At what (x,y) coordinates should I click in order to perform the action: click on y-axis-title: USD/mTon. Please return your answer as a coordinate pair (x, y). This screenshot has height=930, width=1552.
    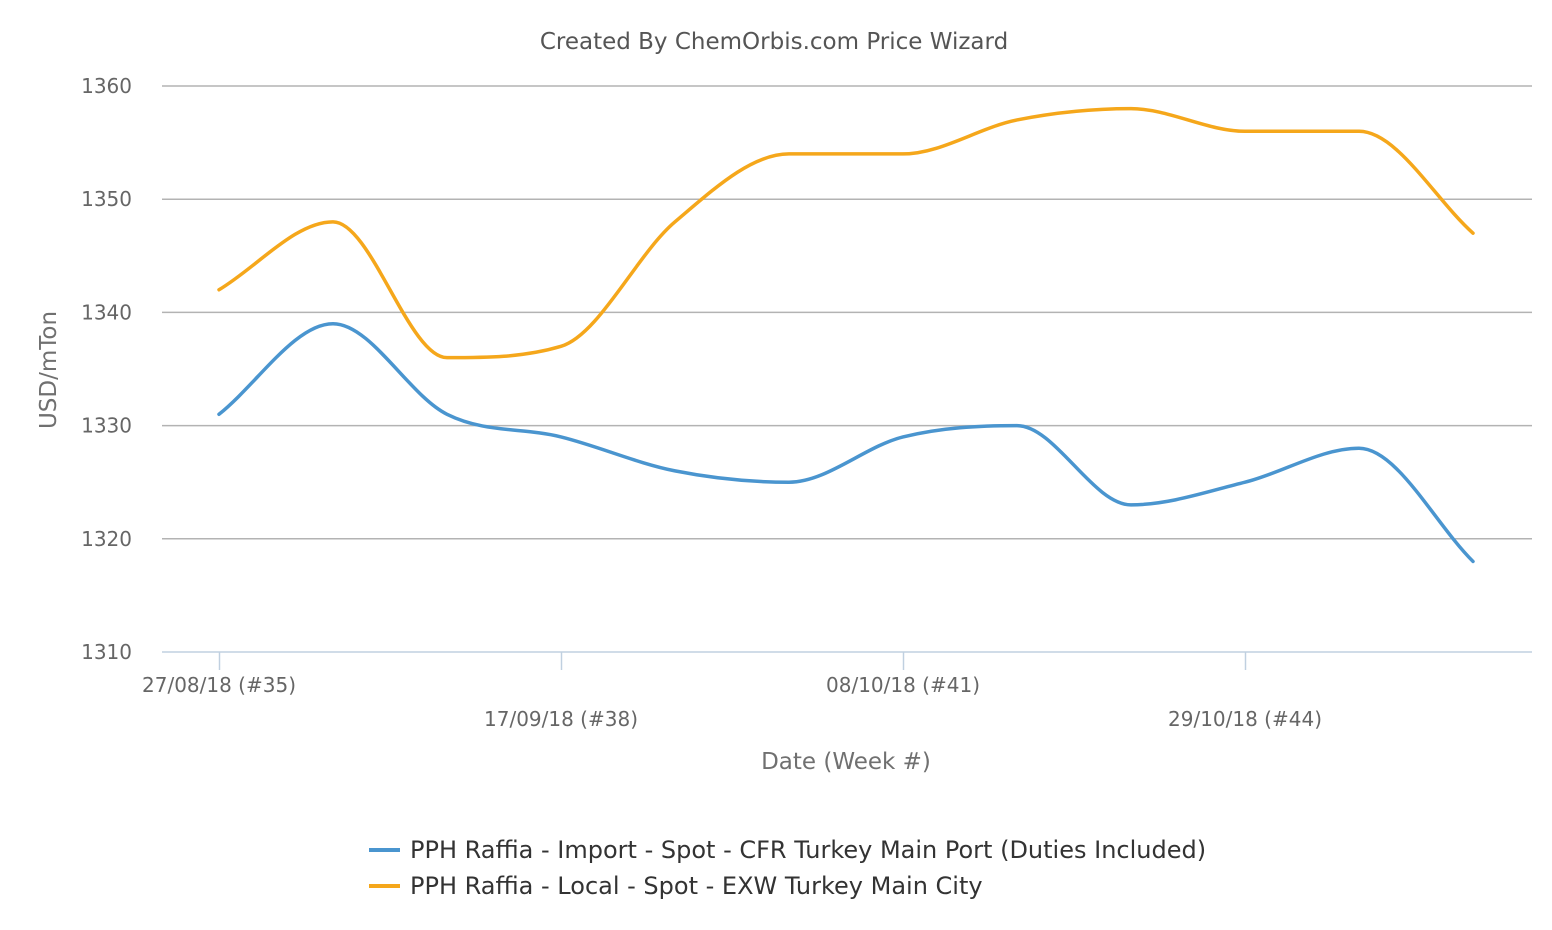
    Looking at the image, I should click on (49, 370).